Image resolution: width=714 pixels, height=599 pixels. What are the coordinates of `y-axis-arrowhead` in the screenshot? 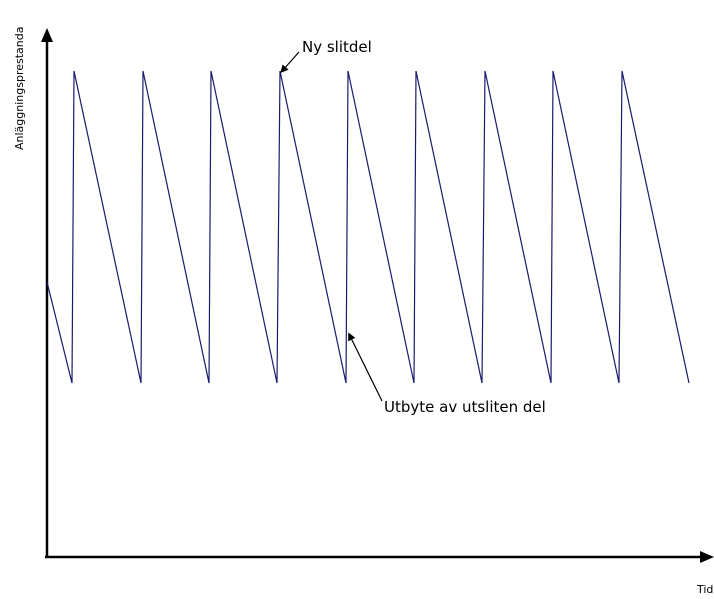 It's located at (47, 35).